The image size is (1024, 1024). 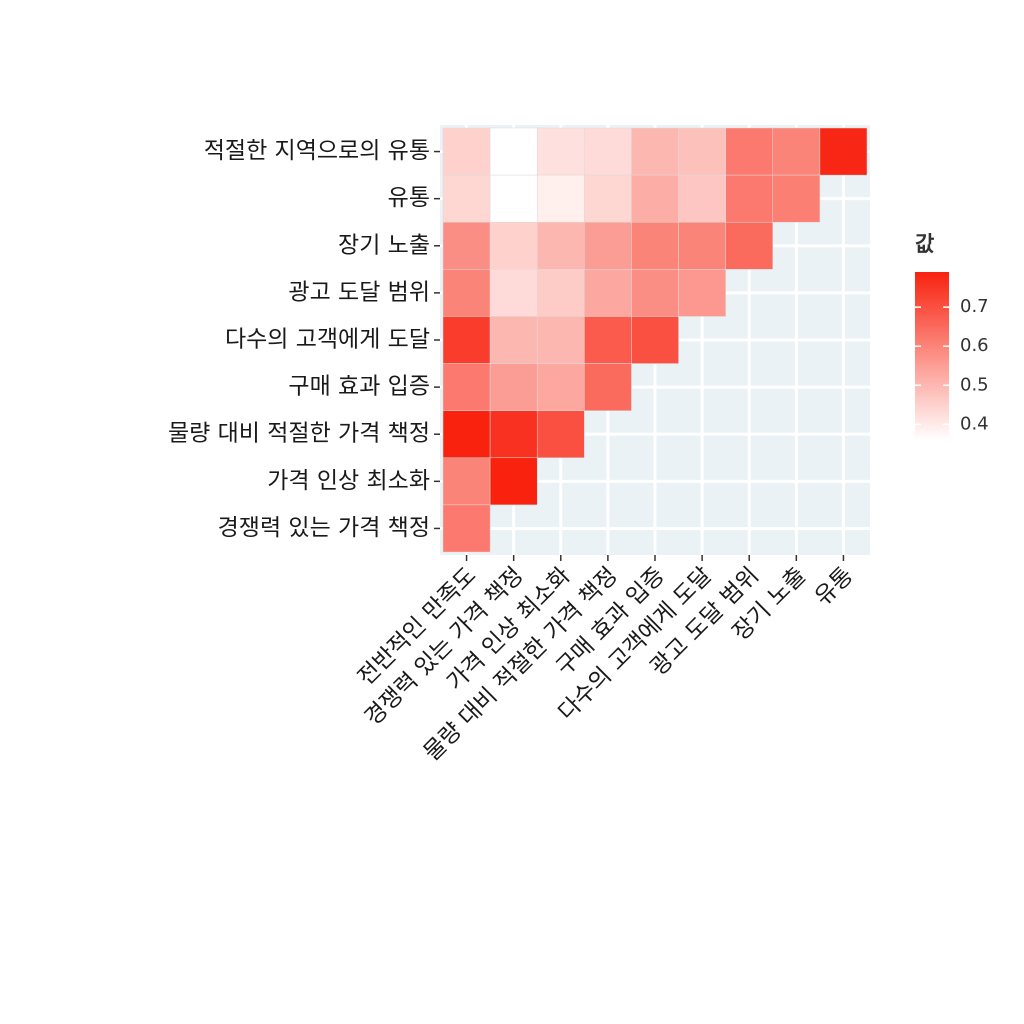 I want to click on y-tick-label: 물량 대비 적절한 가격 책정, so click(x=299, y=434).